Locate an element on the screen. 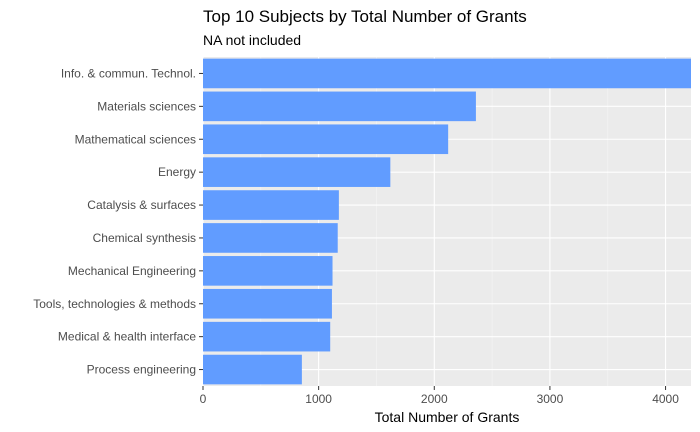 This screenshot has width=700, height=432. x-tick-label: 4000 is located at coordinates (665, 399).